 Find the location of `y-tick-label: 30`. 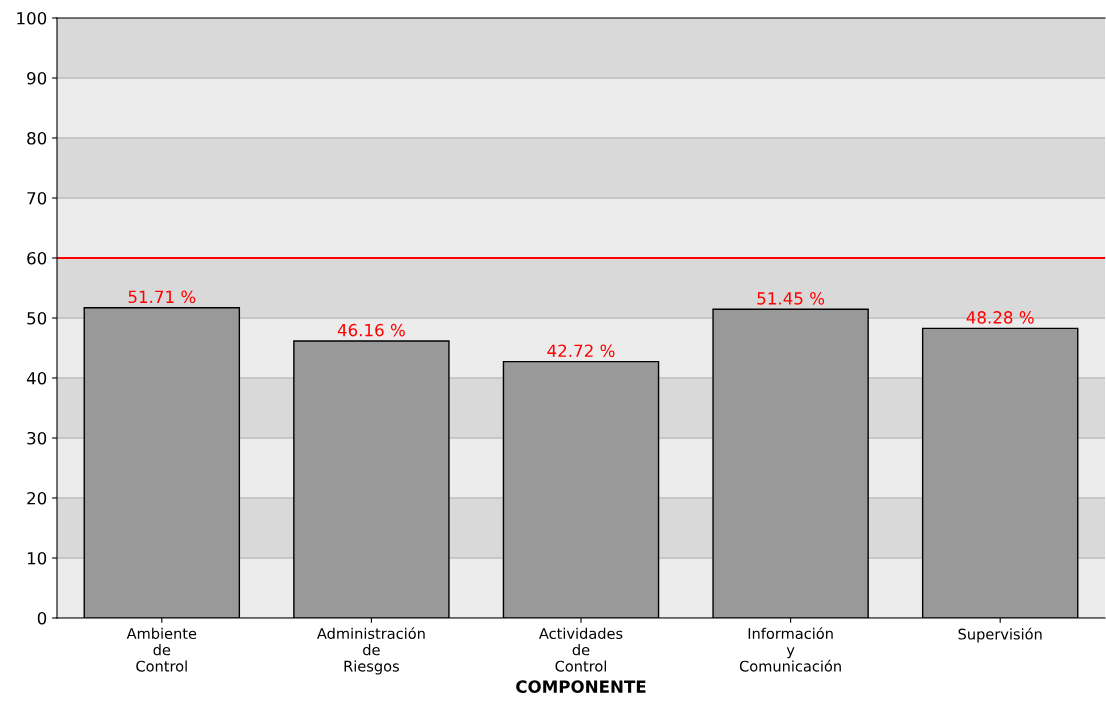

y-tick-label: 30 is located at coordinates (37, 438).